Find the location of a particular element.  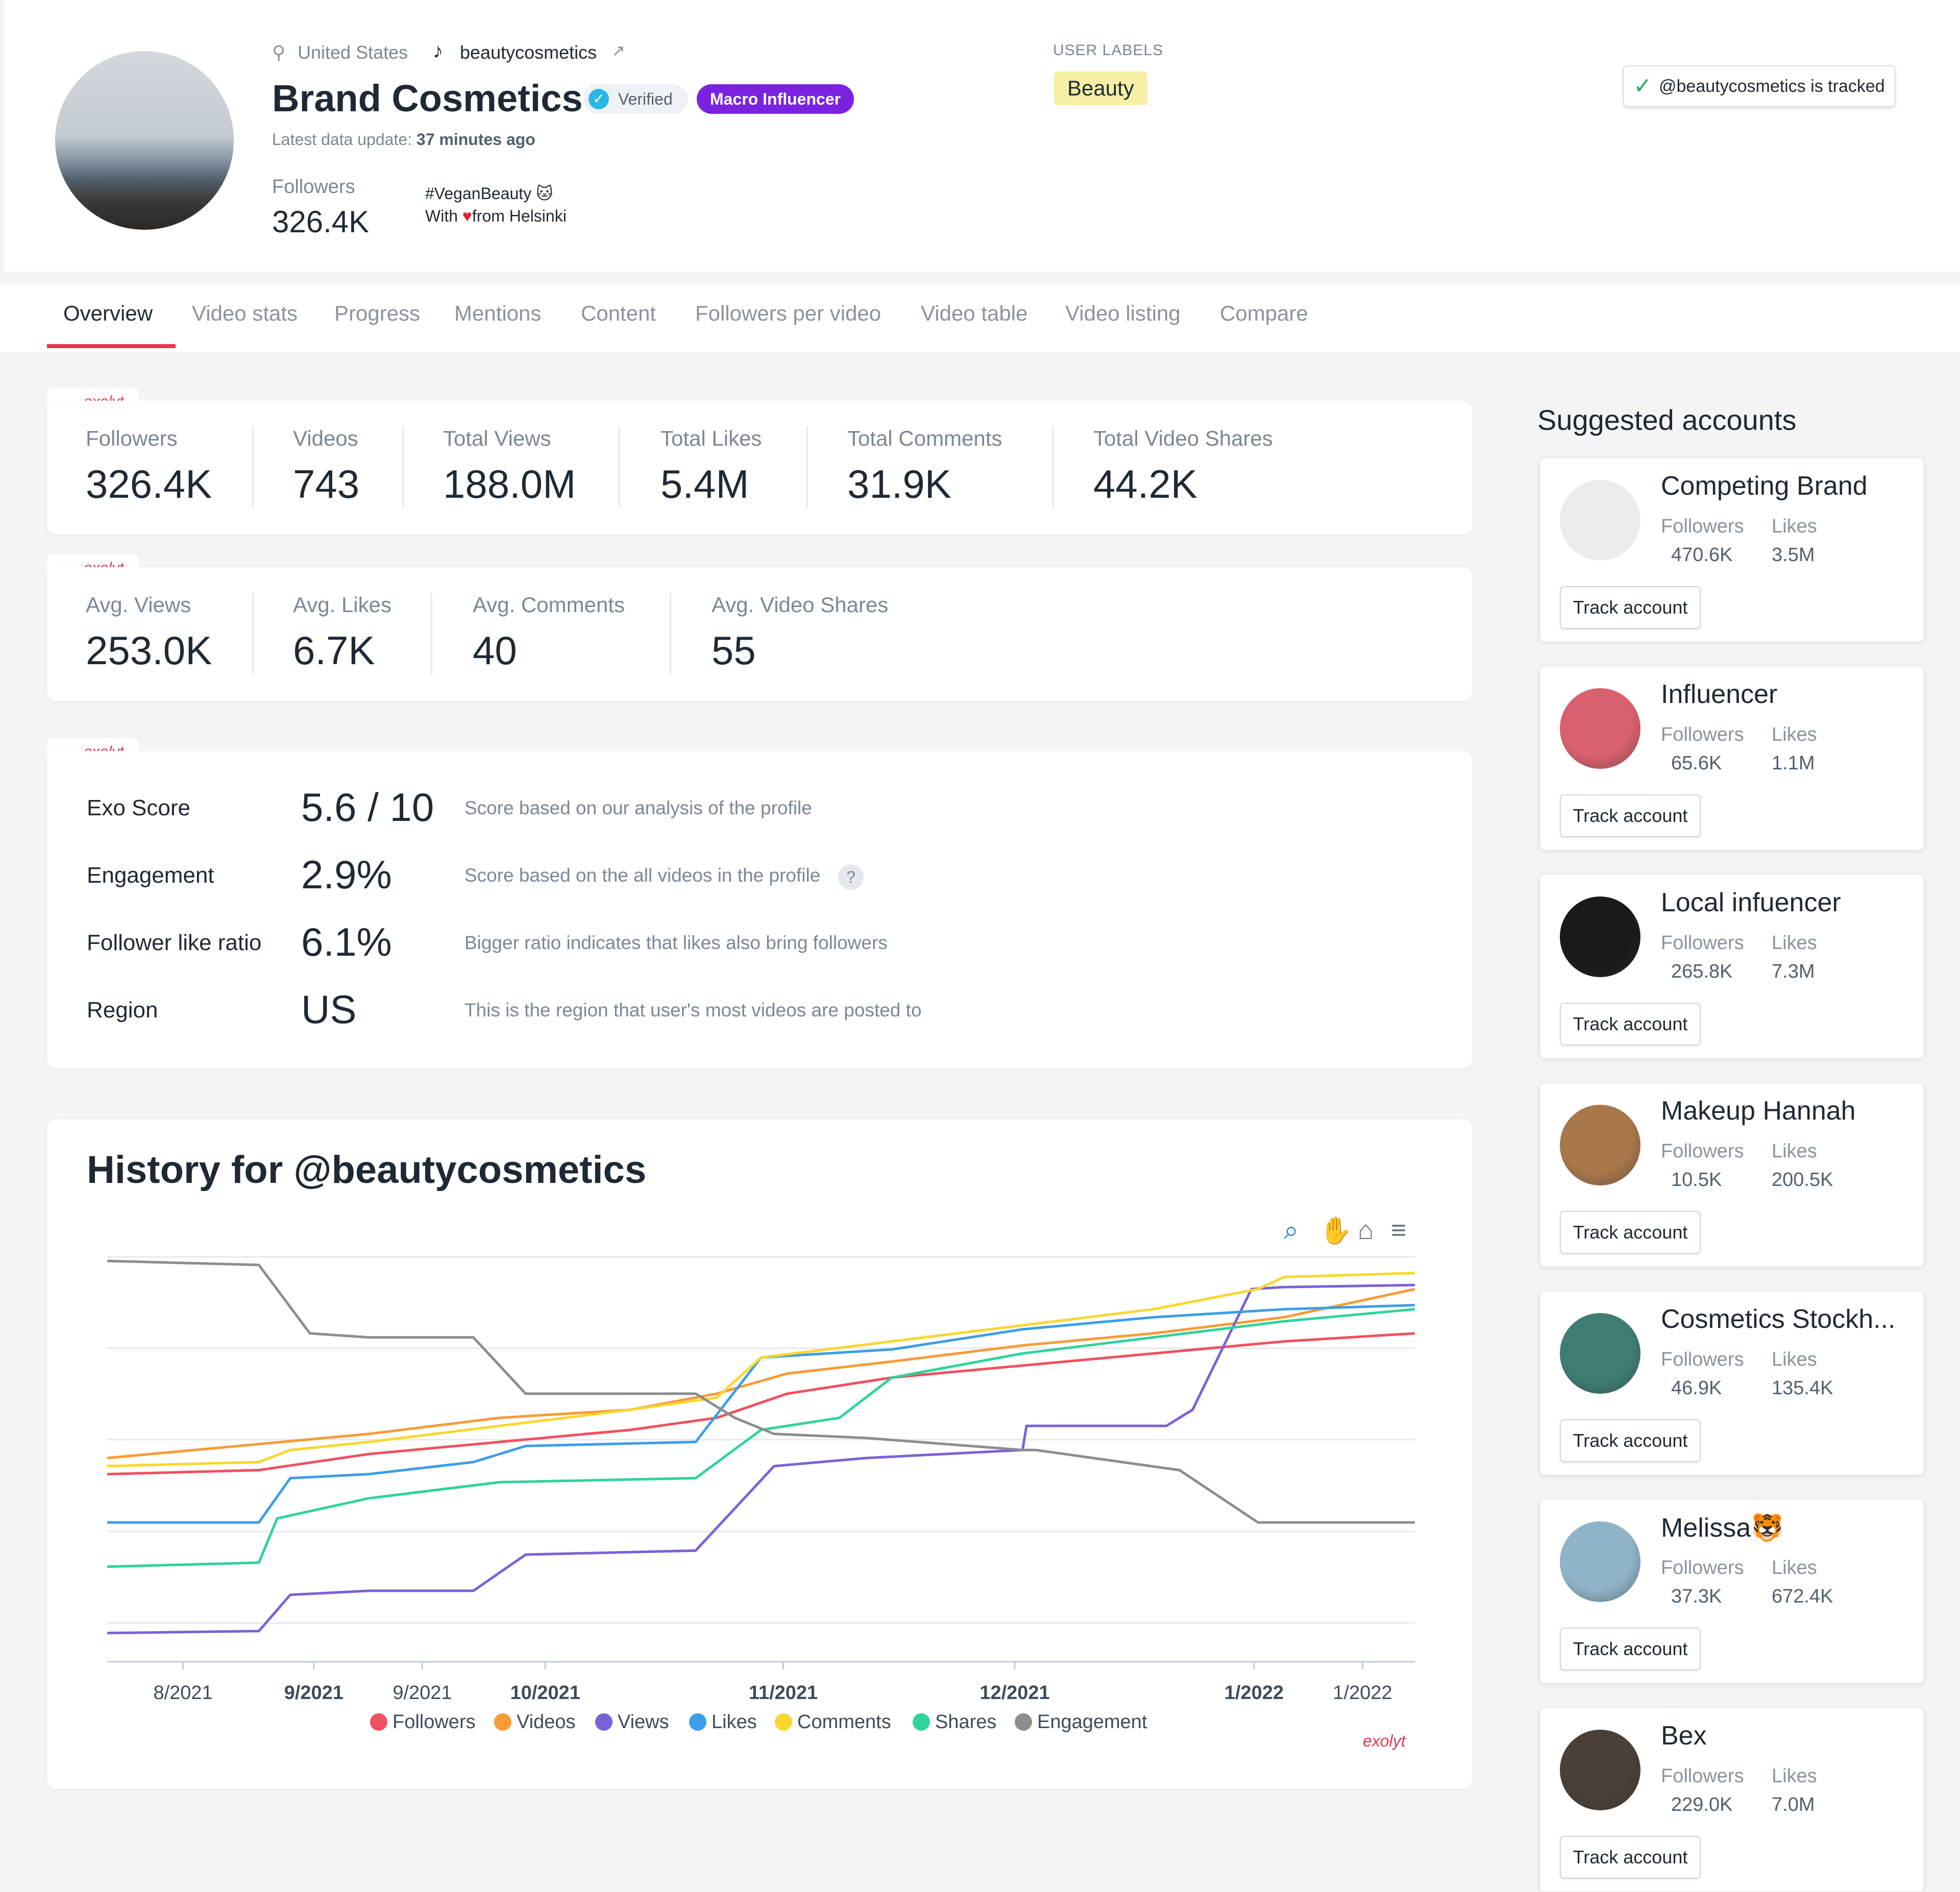

heart-icon: ♥ is located at coordinates (467, 216).